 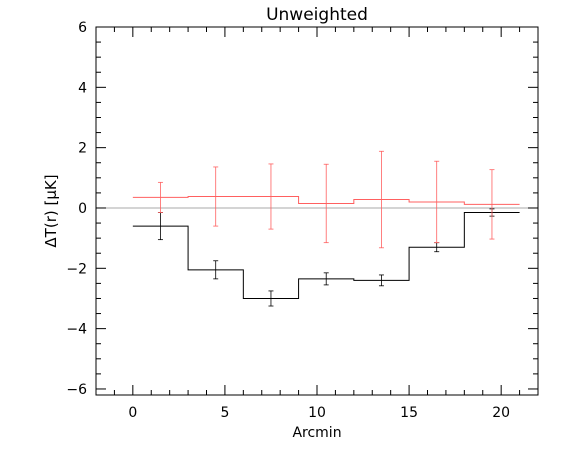 What do you see at coordinates (76, 390) in the screenshot?
I see `y-tick-label: −6` at bounding box center [76, 390].